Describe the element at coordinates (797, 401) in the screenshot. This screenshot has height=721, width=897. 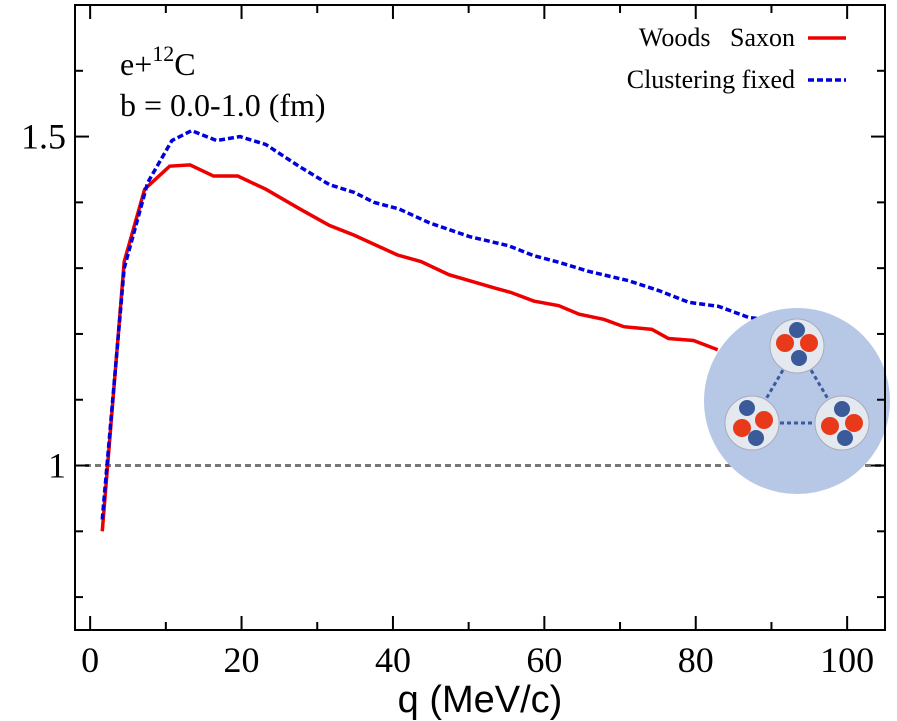
I see `cluster-illustration` at that location.